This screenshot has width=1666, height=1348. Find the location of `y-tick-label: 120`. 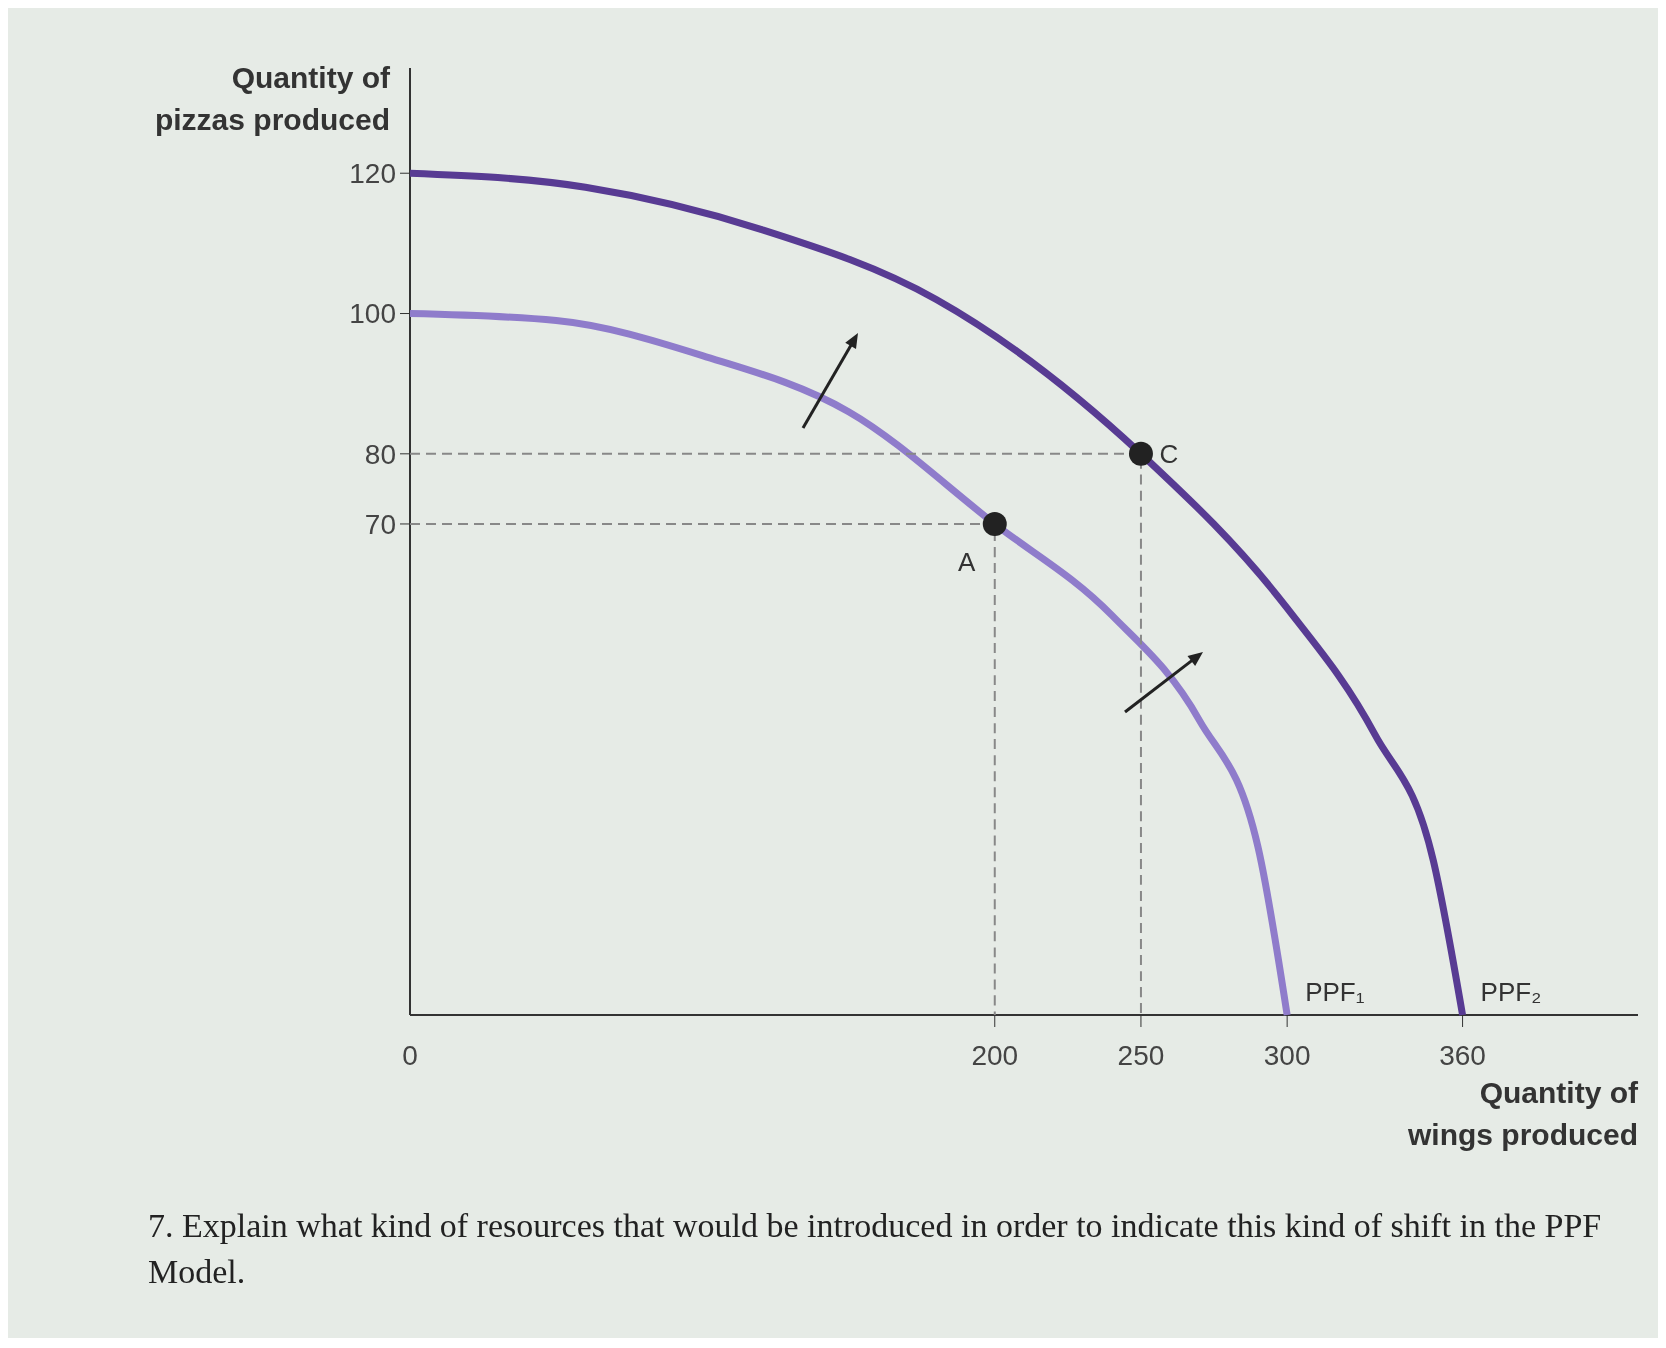

y-tick-label: 120 is located at coordinates (372, 174).